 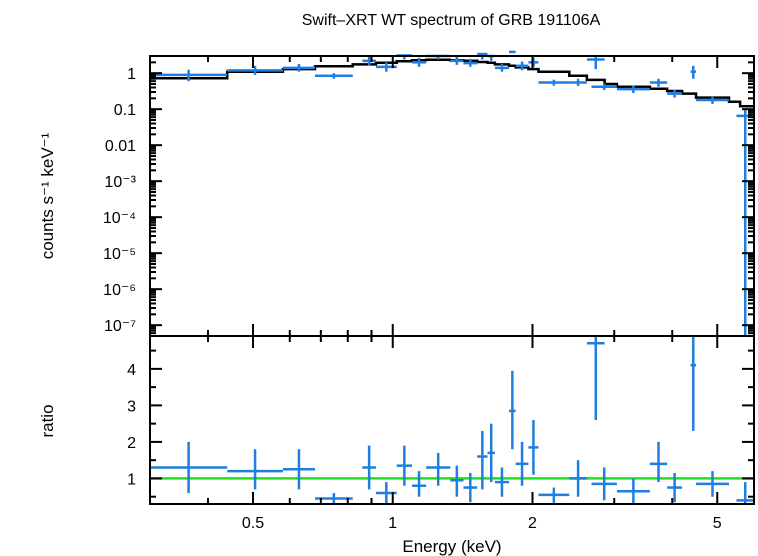 I want to click on ratio-y-tick-label: 1, so click(x=131, y=479).